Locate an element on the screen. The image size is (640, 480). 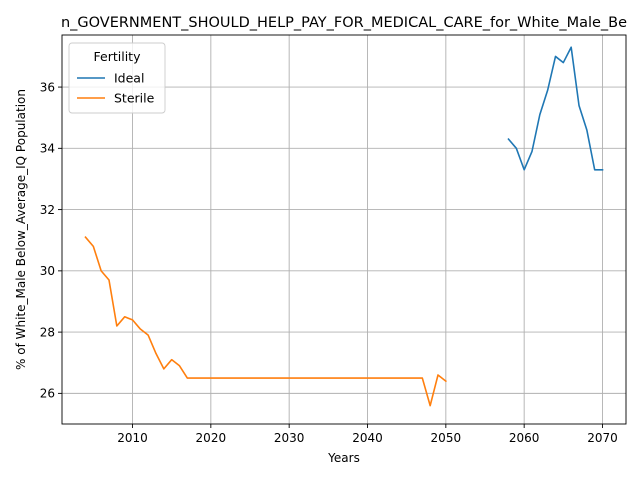
y-tick-label: 26 is located at coordinates (47, 394).